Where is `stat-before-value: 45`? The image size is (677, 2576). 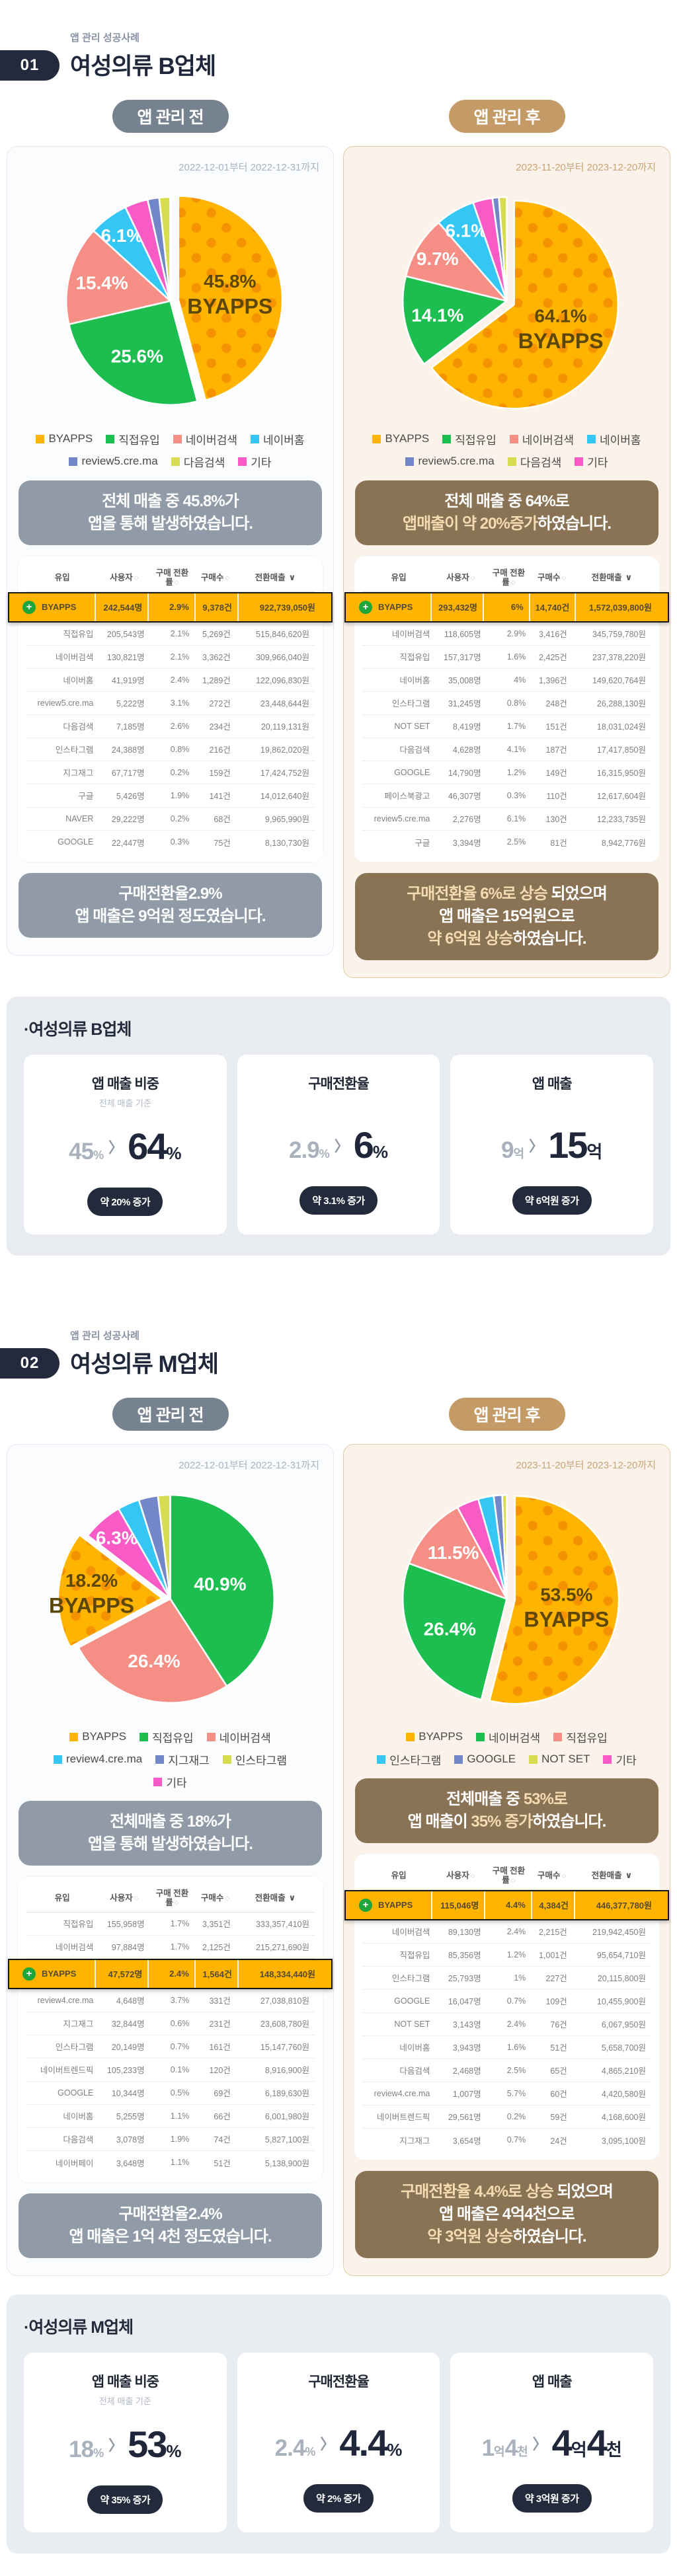
stat-before-value: 45 is located at coordinates (81, 1152).